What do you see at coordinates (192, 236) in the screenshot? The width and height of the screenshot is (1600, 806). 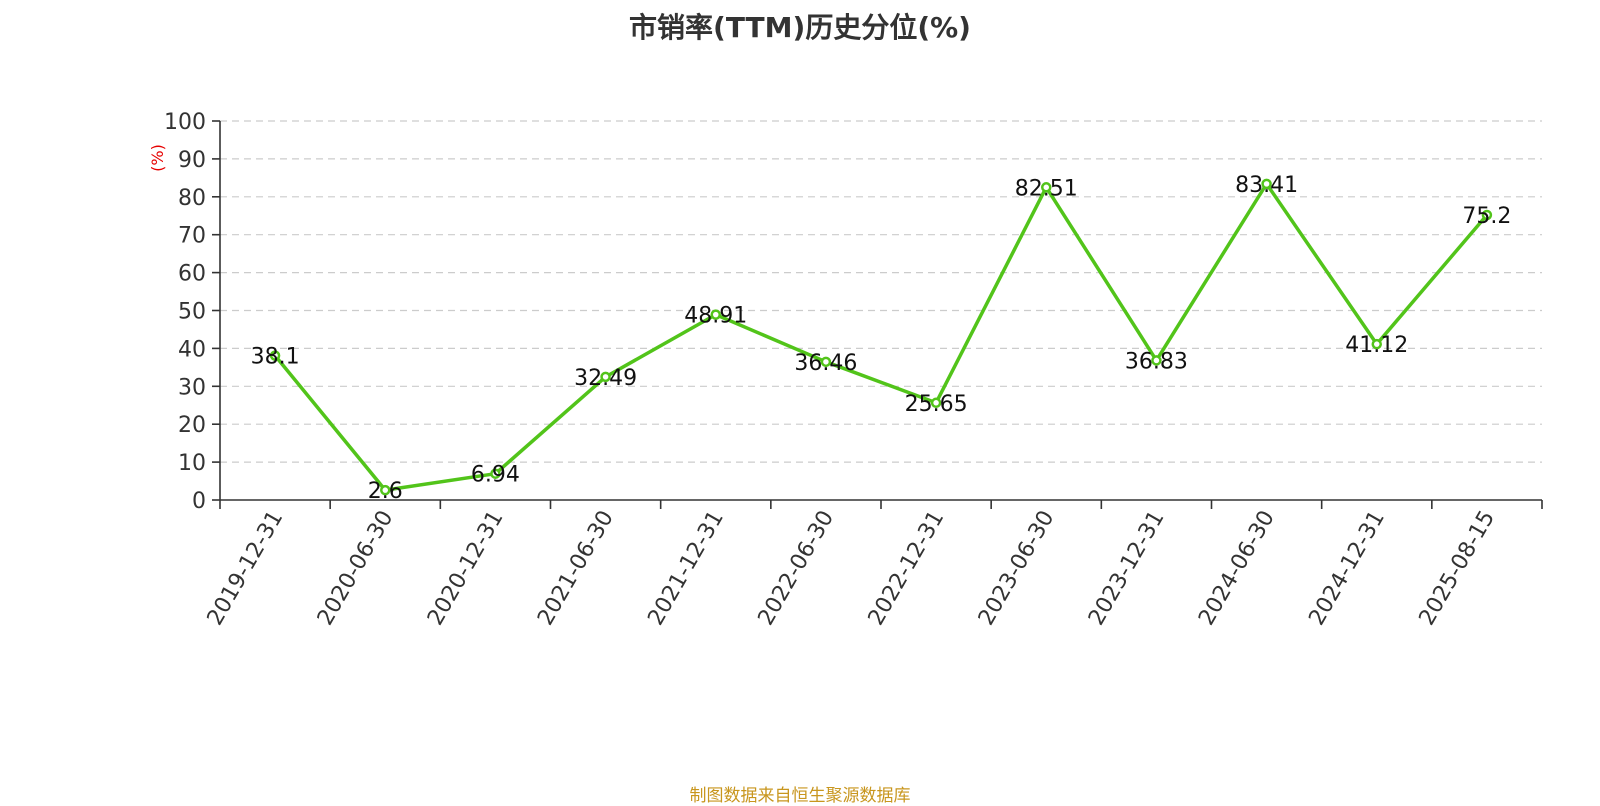 I see `y-tick-label: 70` at bounding box center [192, 236].